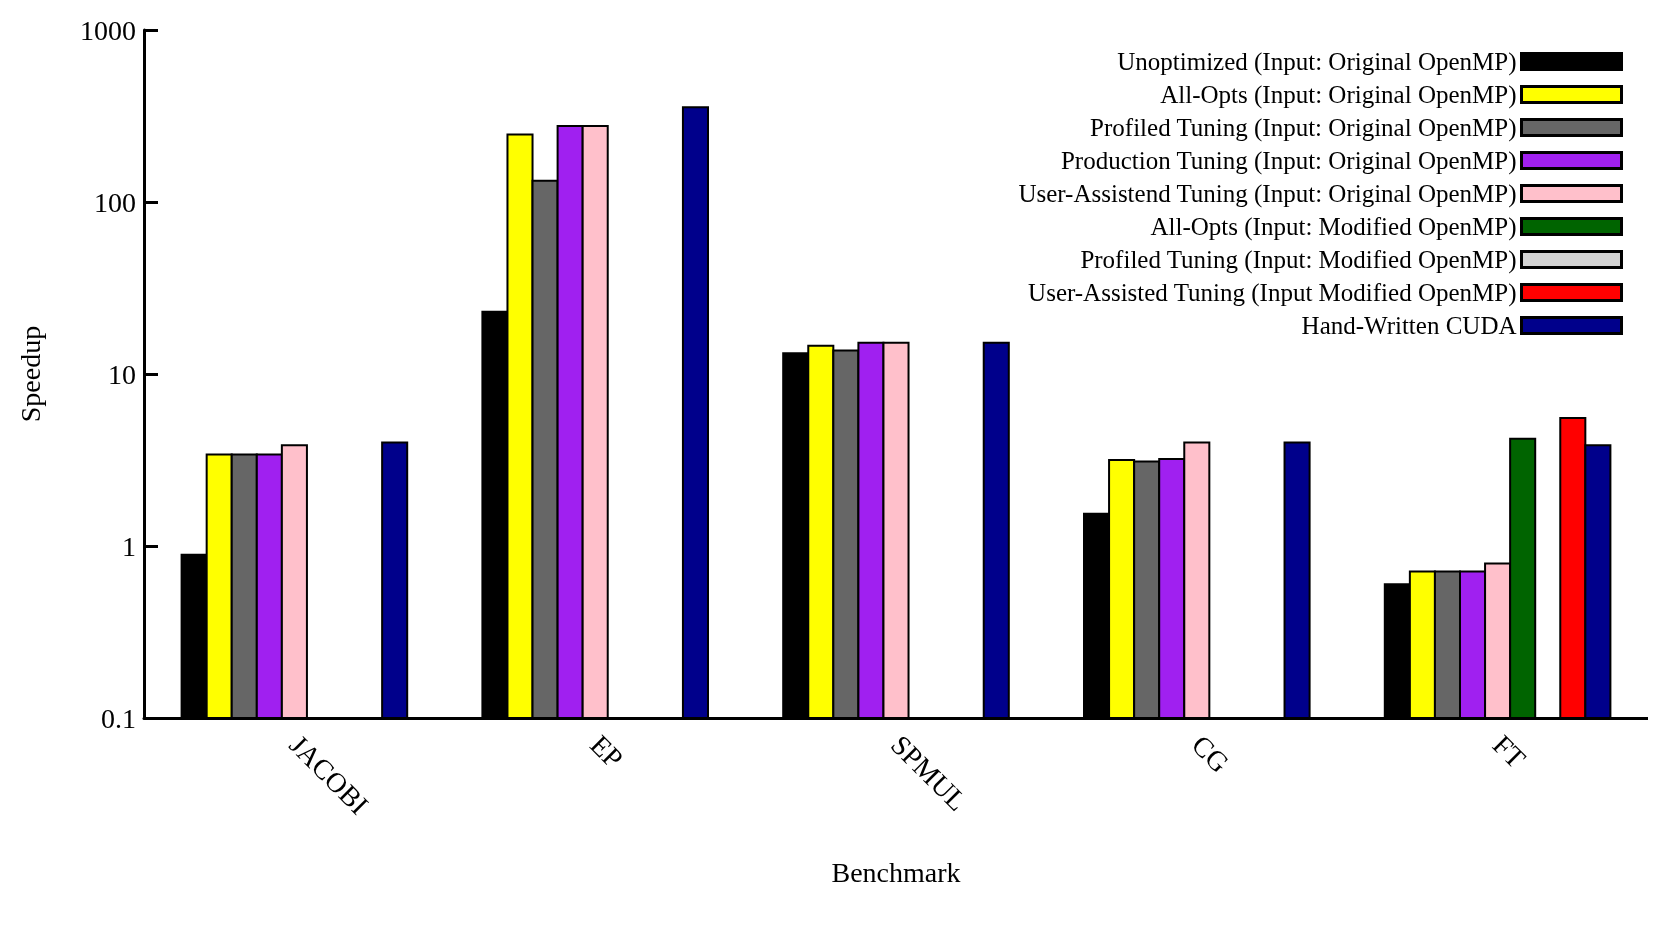  What do you see at coordinates (1210, 754) in the screenshot?
I see `x-tick-label: CG` at bounding box center [1210, 754].